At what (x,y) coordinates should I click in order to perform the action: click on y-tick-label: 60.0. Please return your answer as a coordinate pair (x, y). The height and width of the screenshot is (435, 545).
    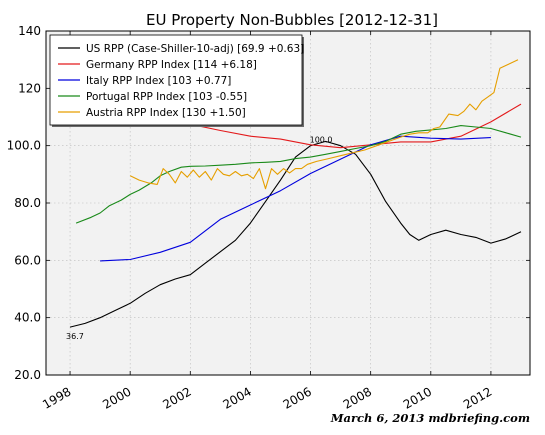
    Looking at the image, I should click on (27, 260).